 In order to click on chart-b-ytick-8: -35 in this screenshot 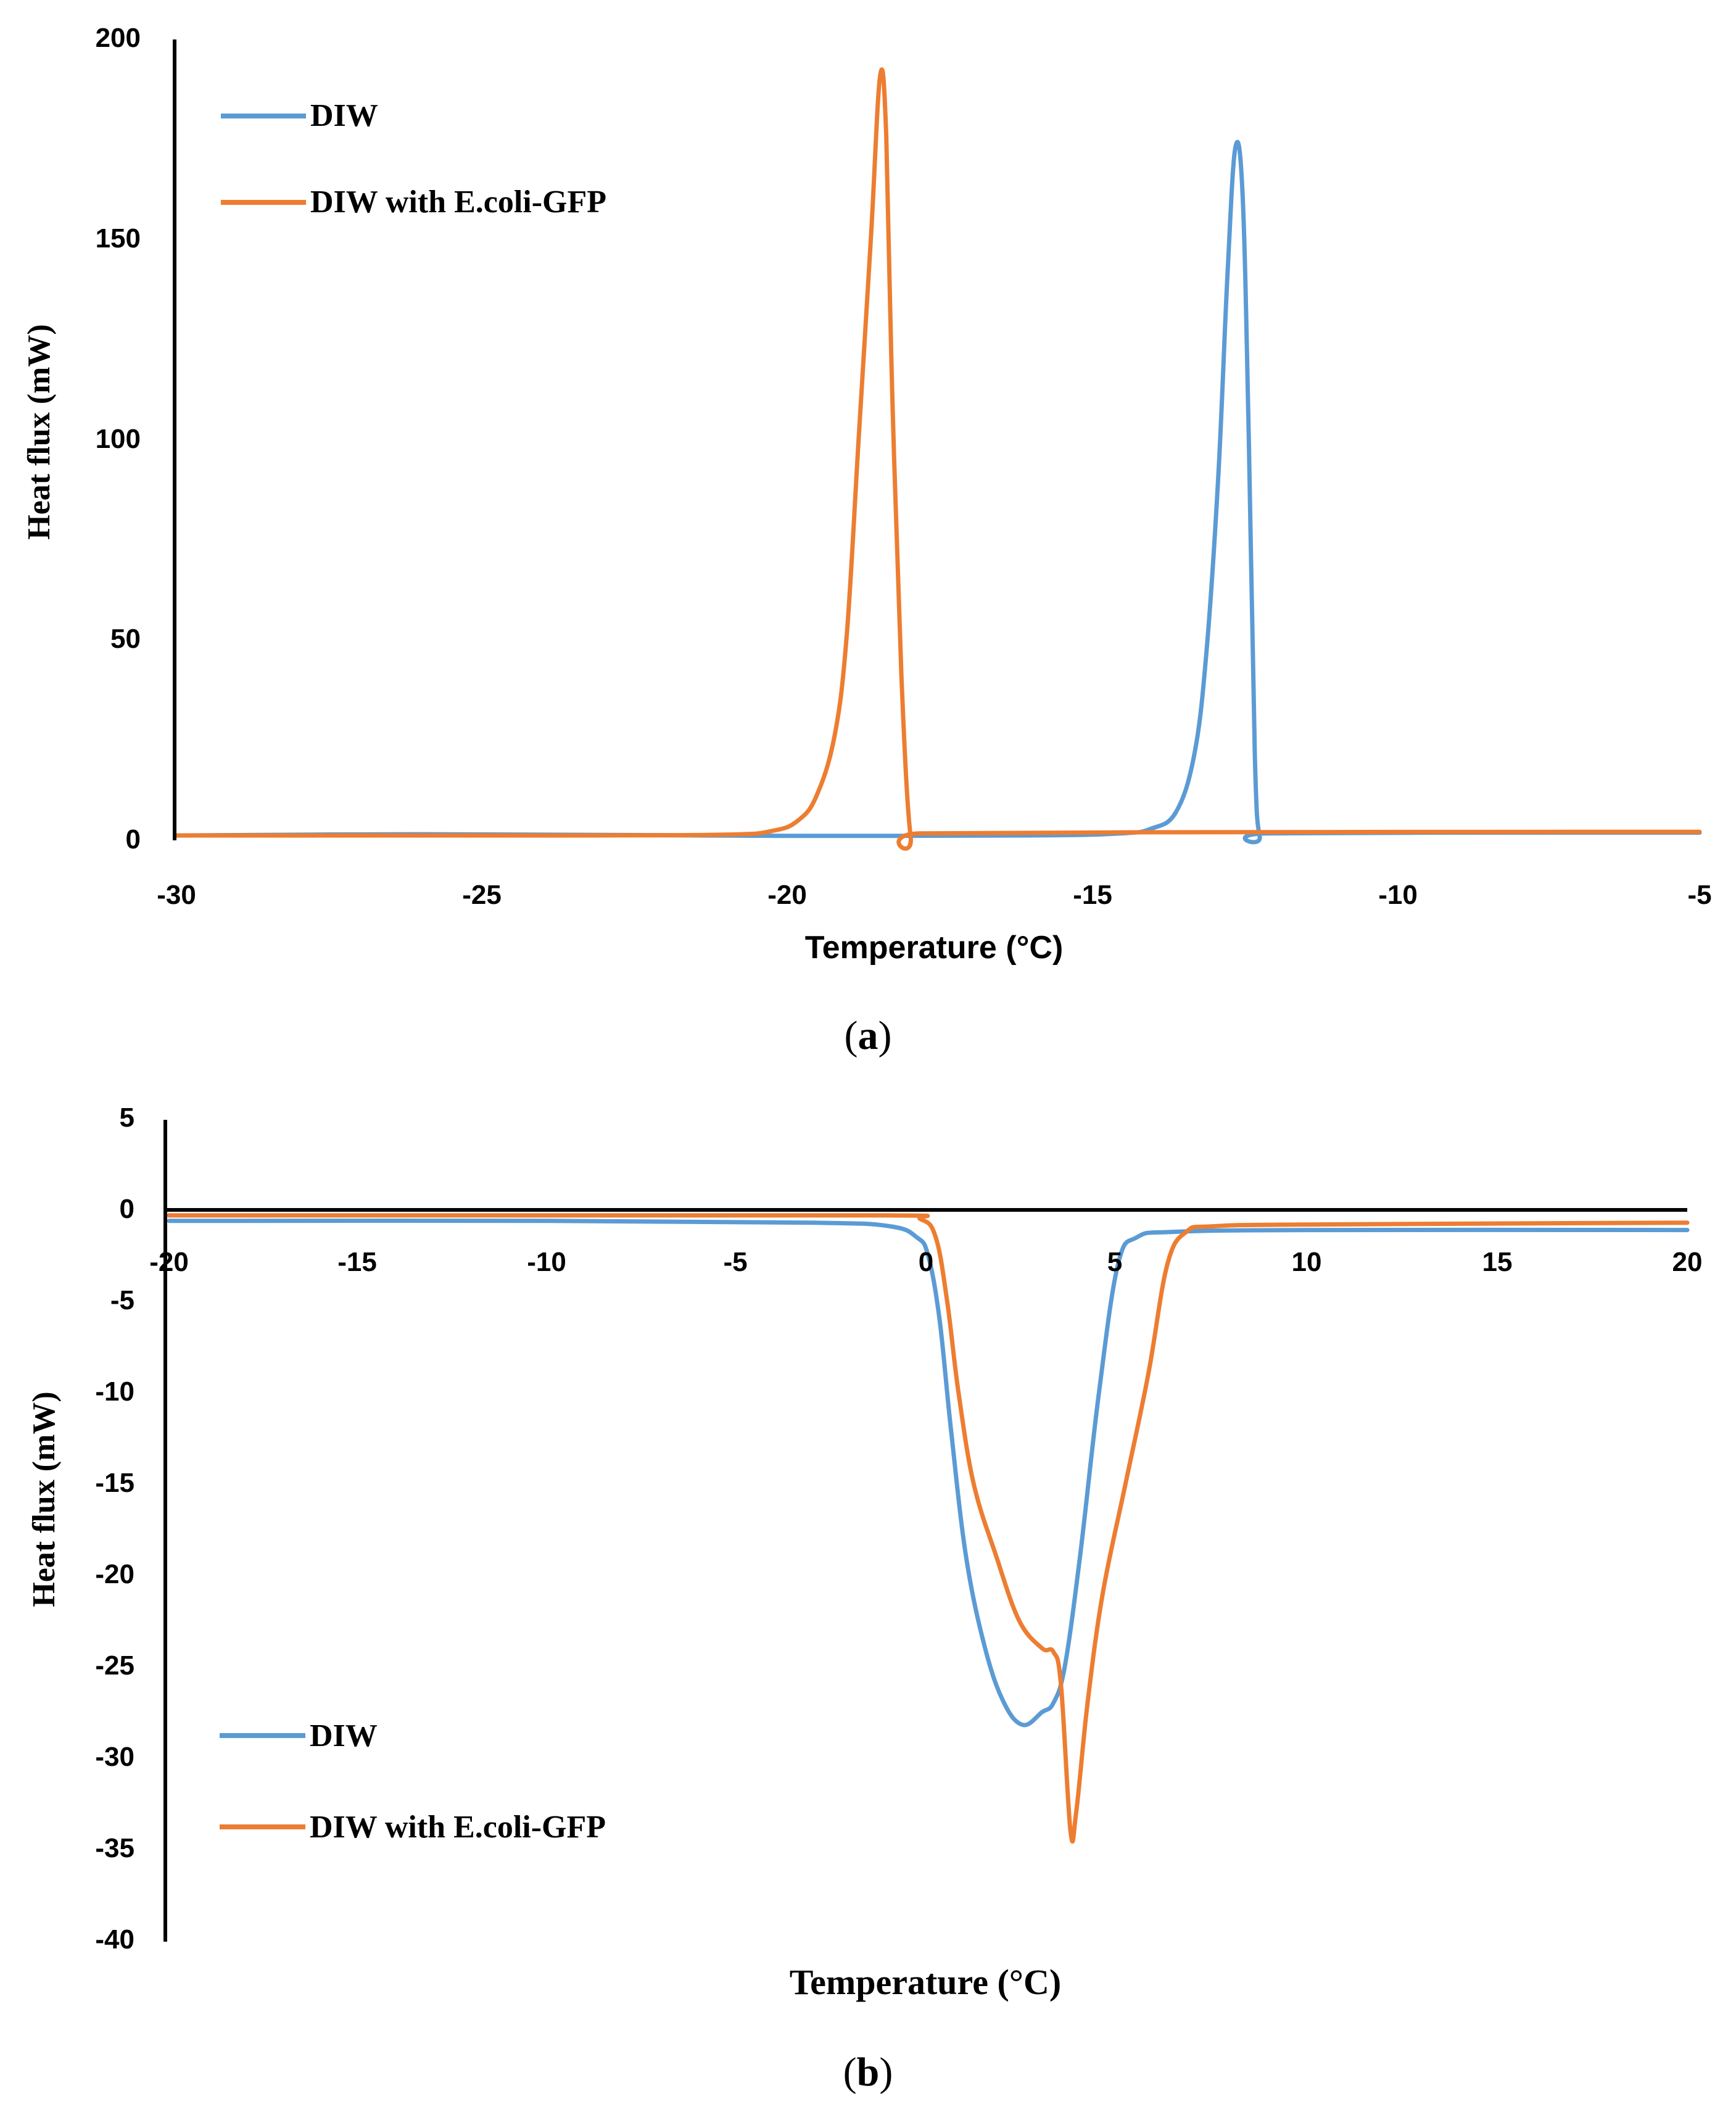, I will do `click(114, 1848)`.